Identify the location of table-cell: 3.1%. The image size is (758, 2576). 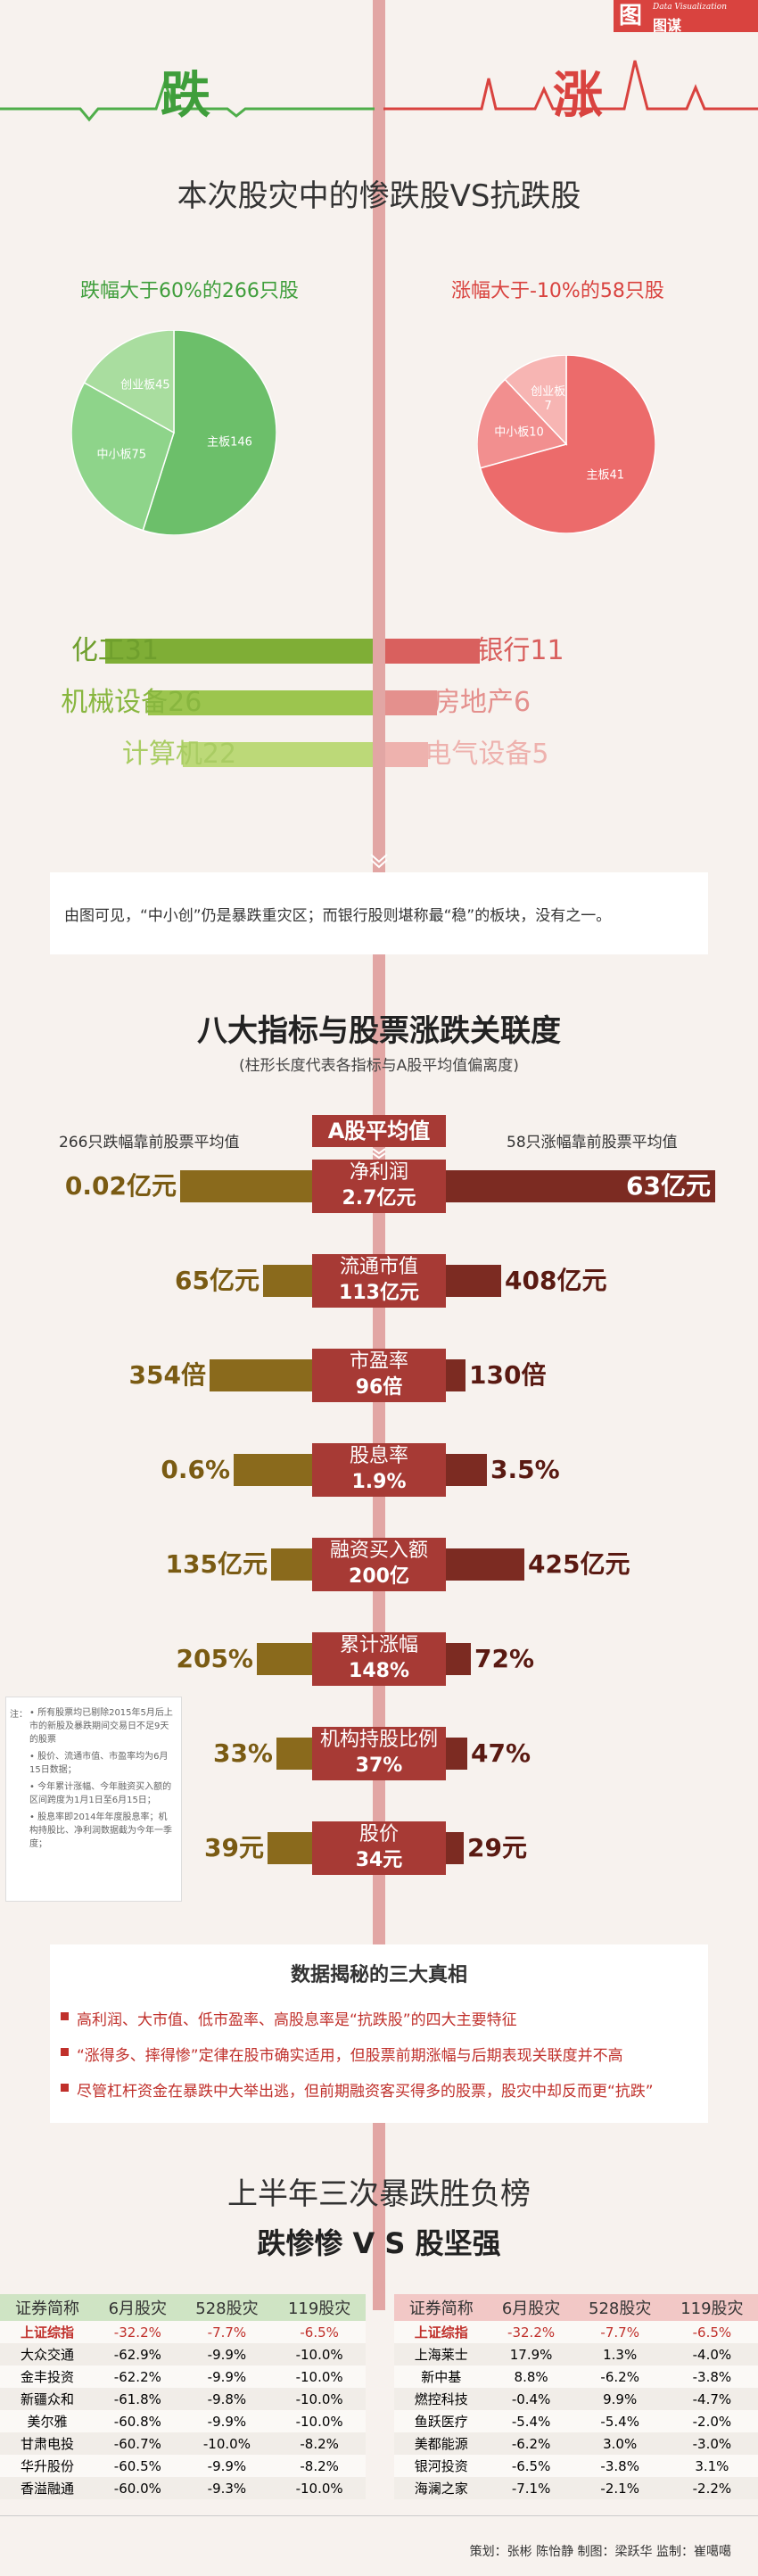
(712, 2465).